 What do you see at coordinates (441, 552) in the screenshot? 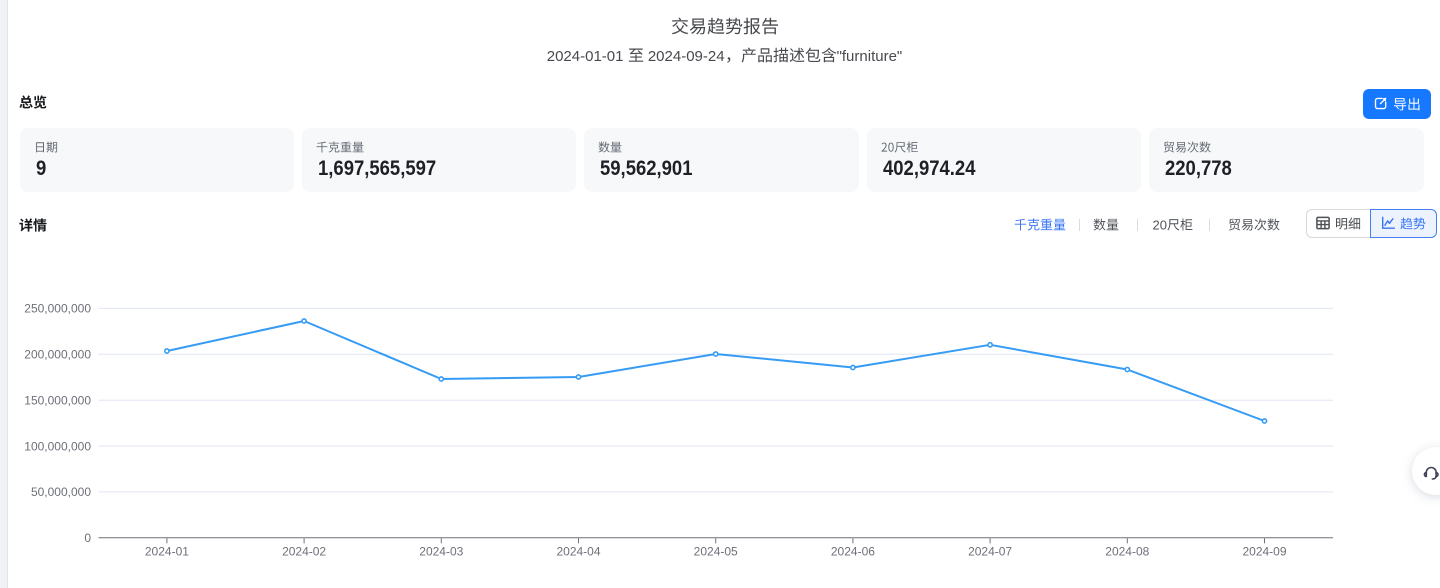
I see `svg-text: 2024-03` at bounding box center [441, 552].